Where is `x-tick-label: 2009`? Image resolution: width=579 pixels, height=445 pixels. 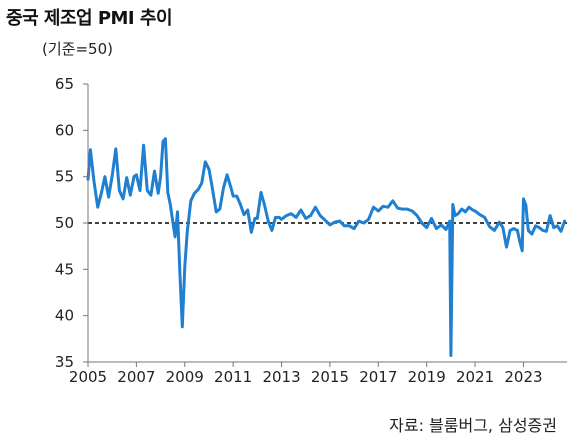 x-tick-label: 2009 is located at coordinates (185, 377).